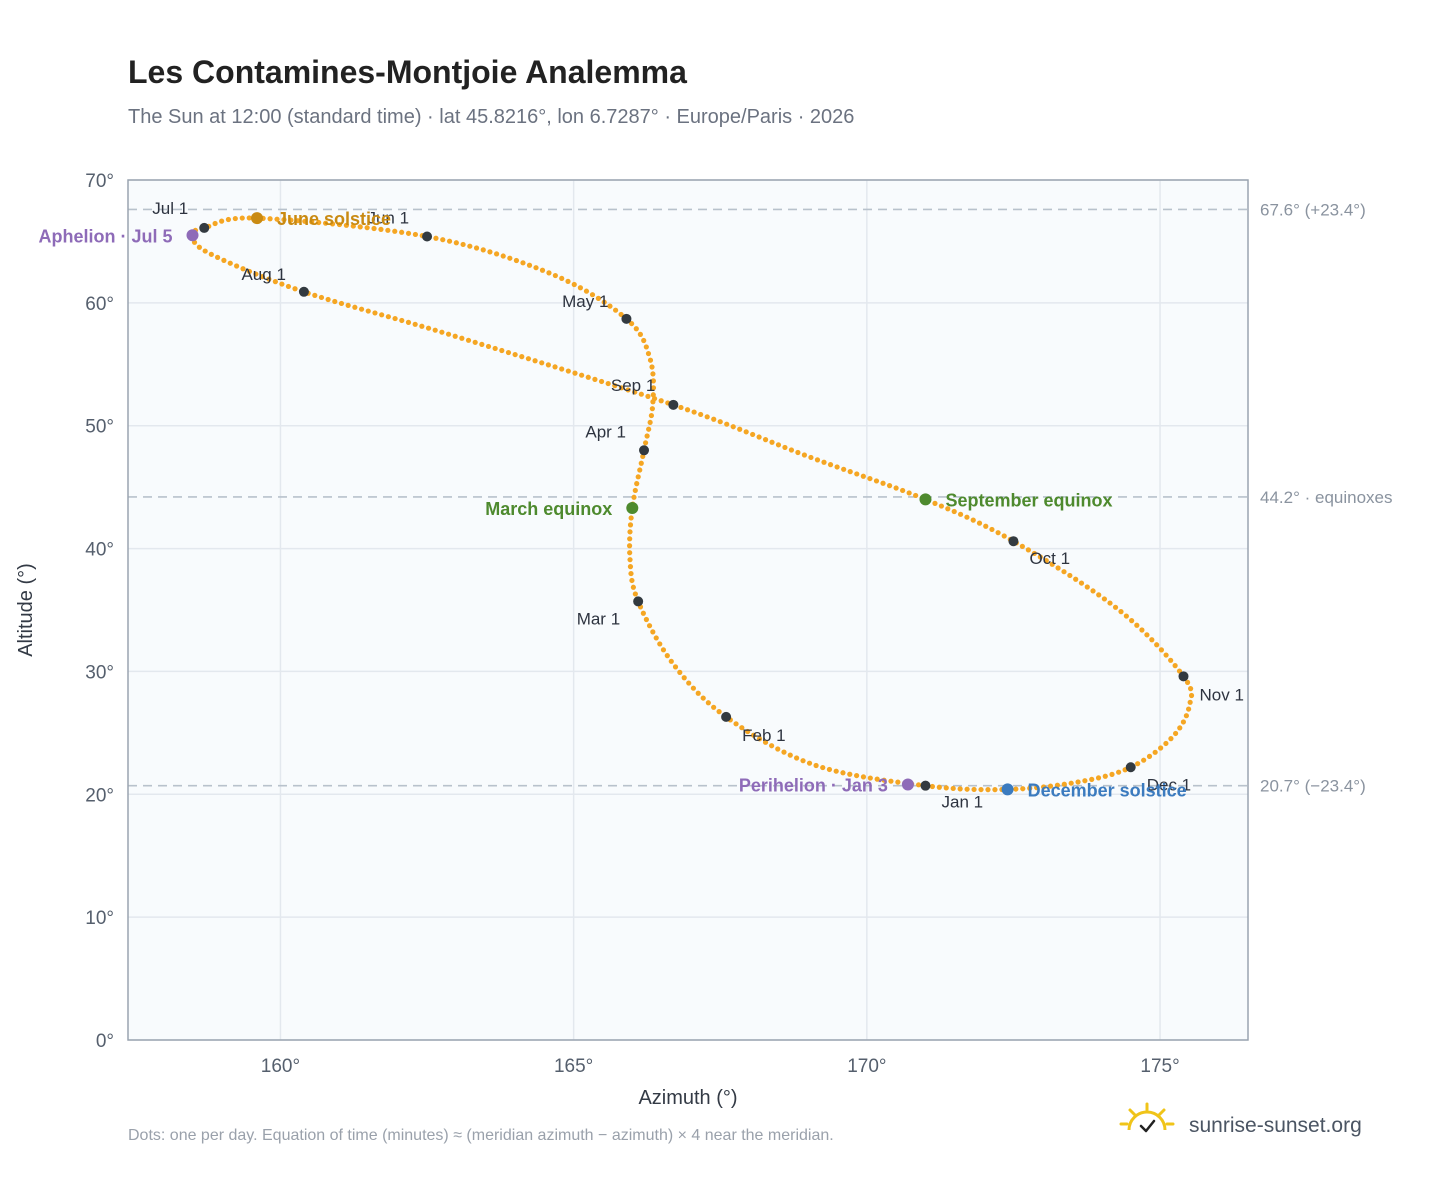 The image size is (1448, 1188). What do you see at coordinates (633, 385) in the screenshot?
I see `month-label: Sep 1` at bounding box center [633, 385].